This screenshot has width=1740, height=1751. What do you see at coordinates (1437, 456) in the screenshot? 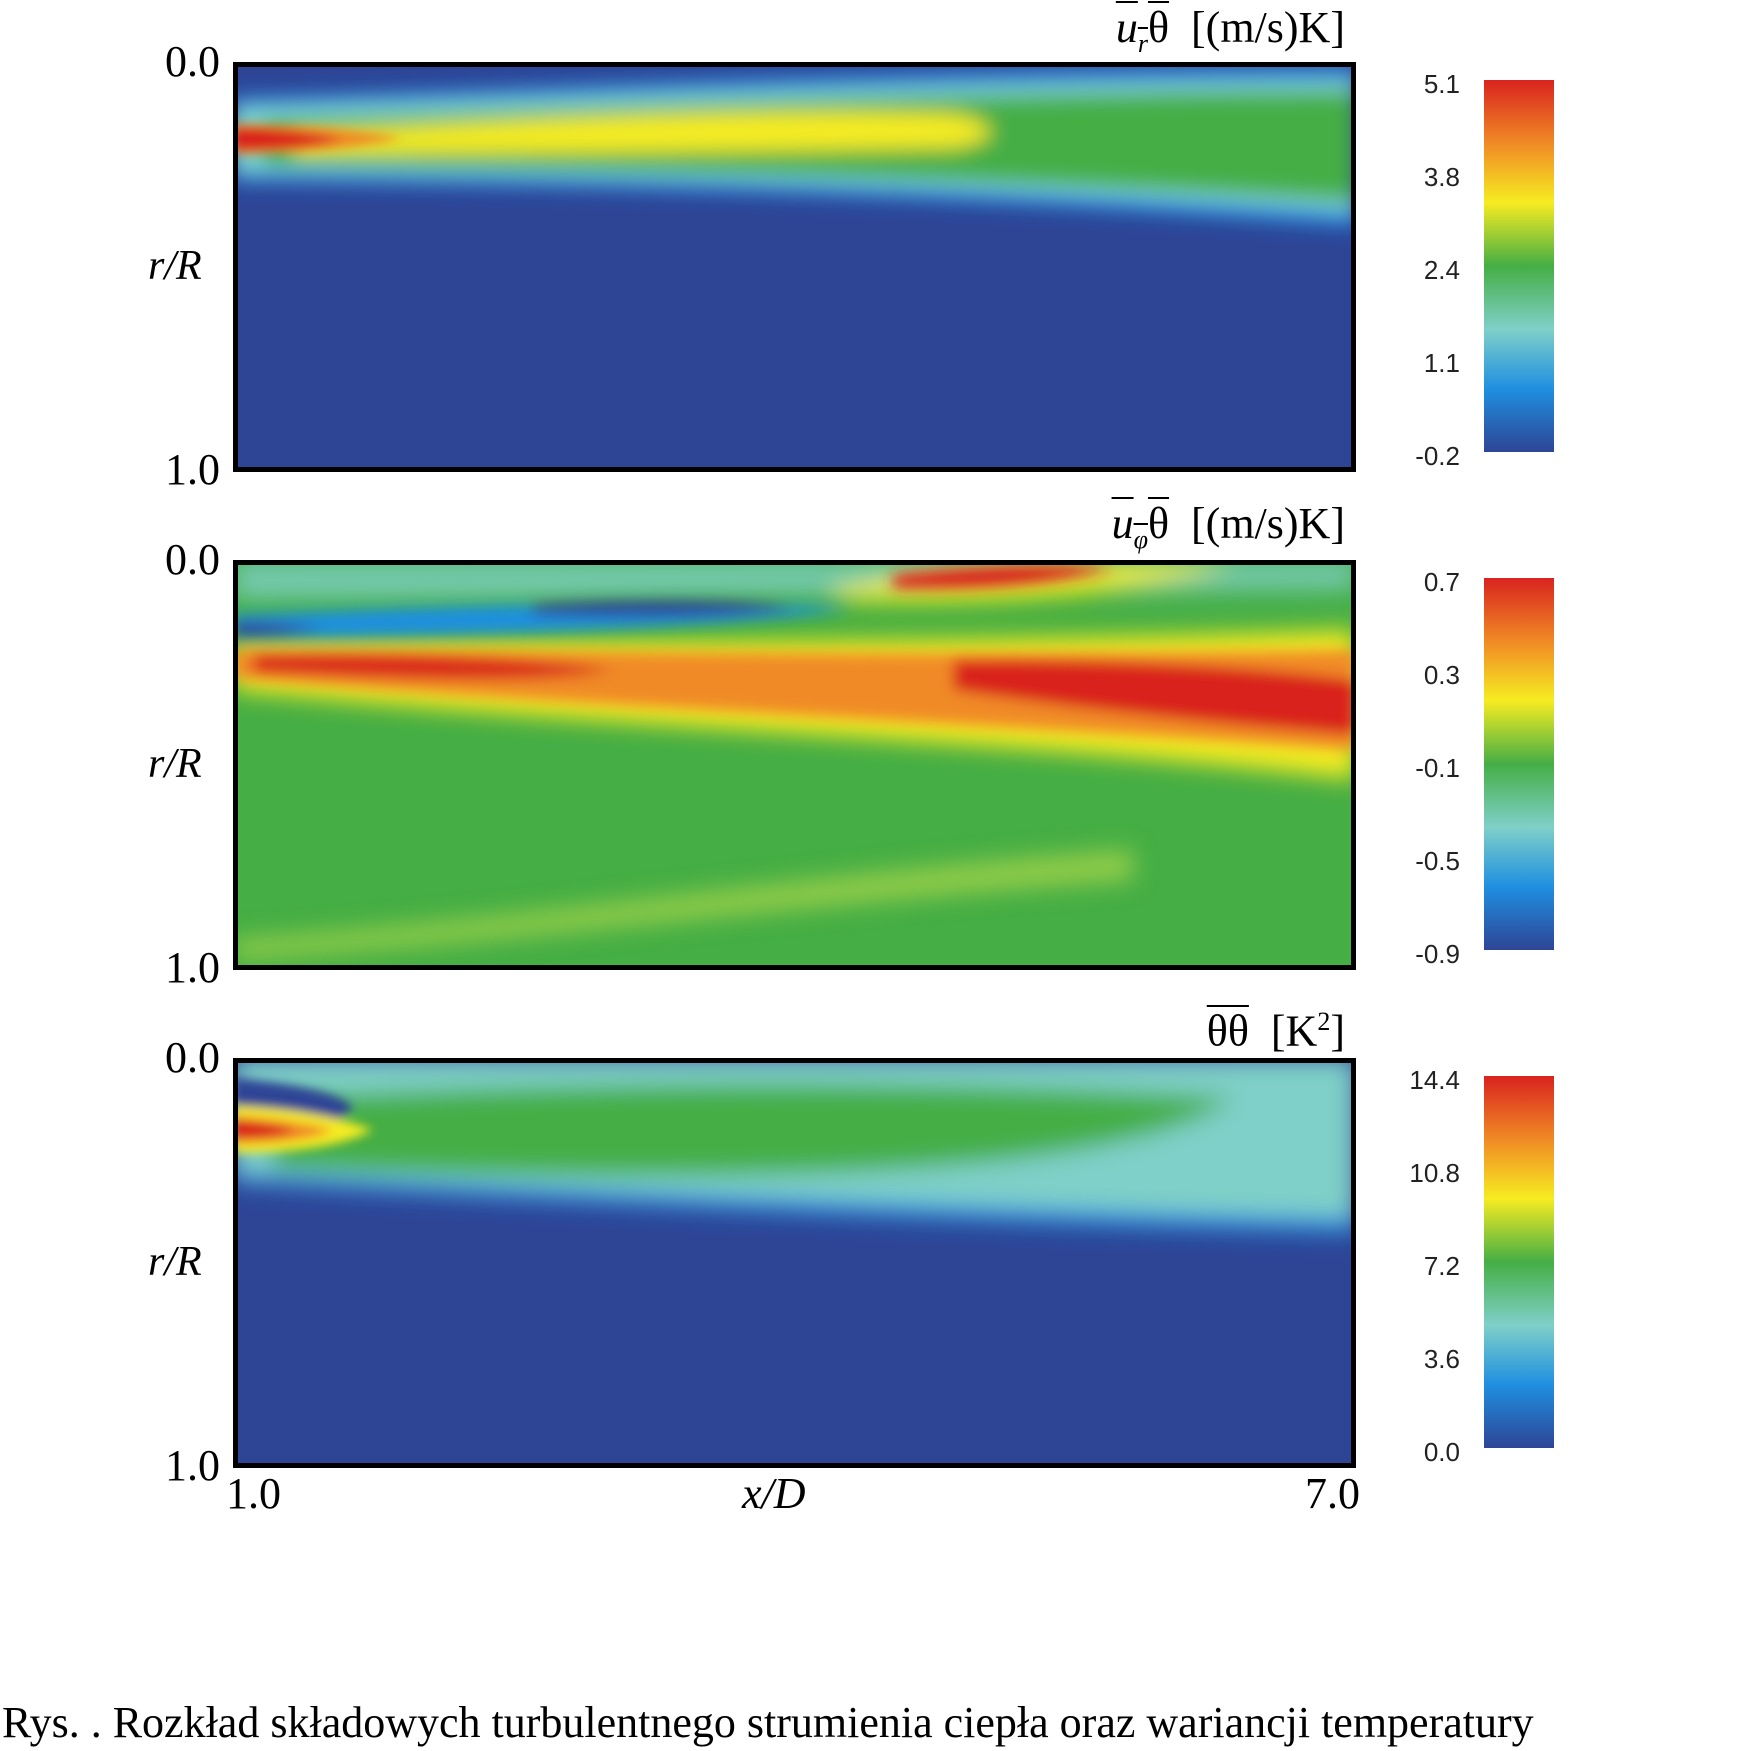
I see `colorbar-tick: -0.2` at bounding box center [1437, 456].